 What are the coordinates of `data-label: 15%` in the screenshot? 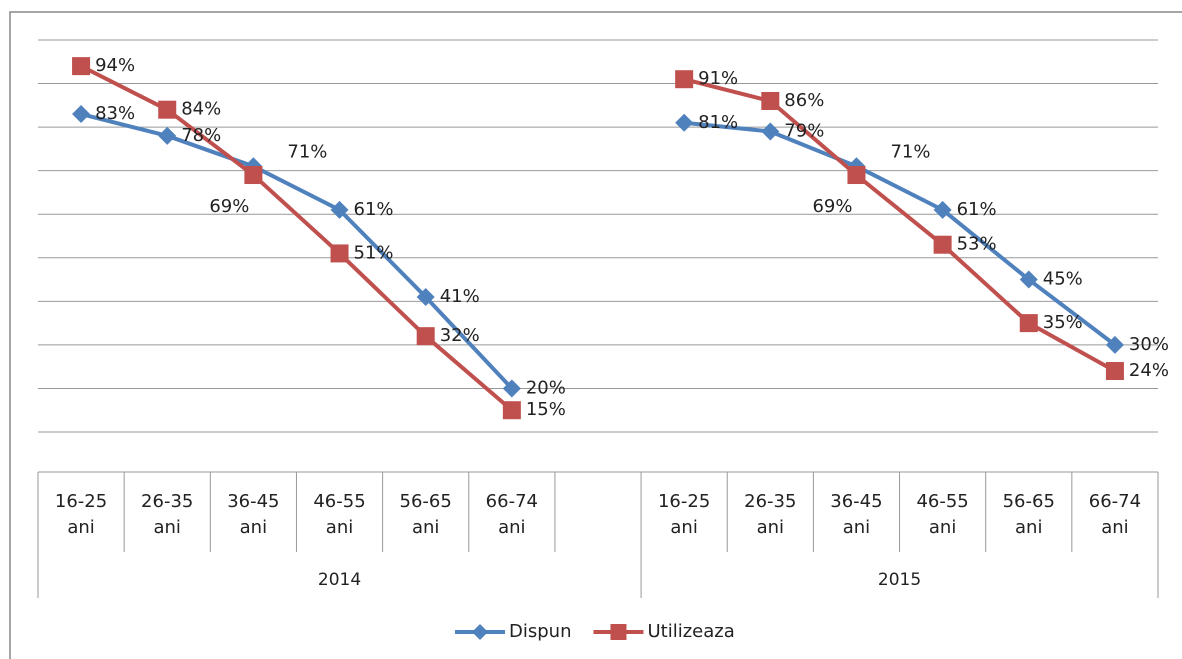 It's located at (546, 409).